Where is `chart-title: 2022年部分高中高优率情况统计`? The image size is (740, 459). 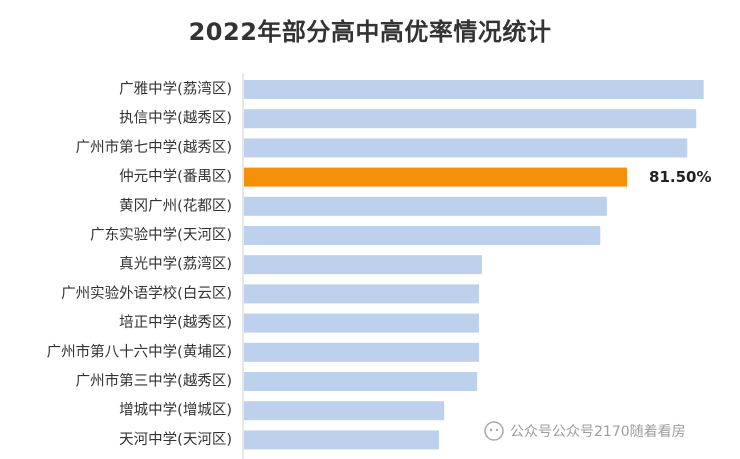 chart-title: 2022年部分高中高优率情况统计 is located at coordinates (370, 32).